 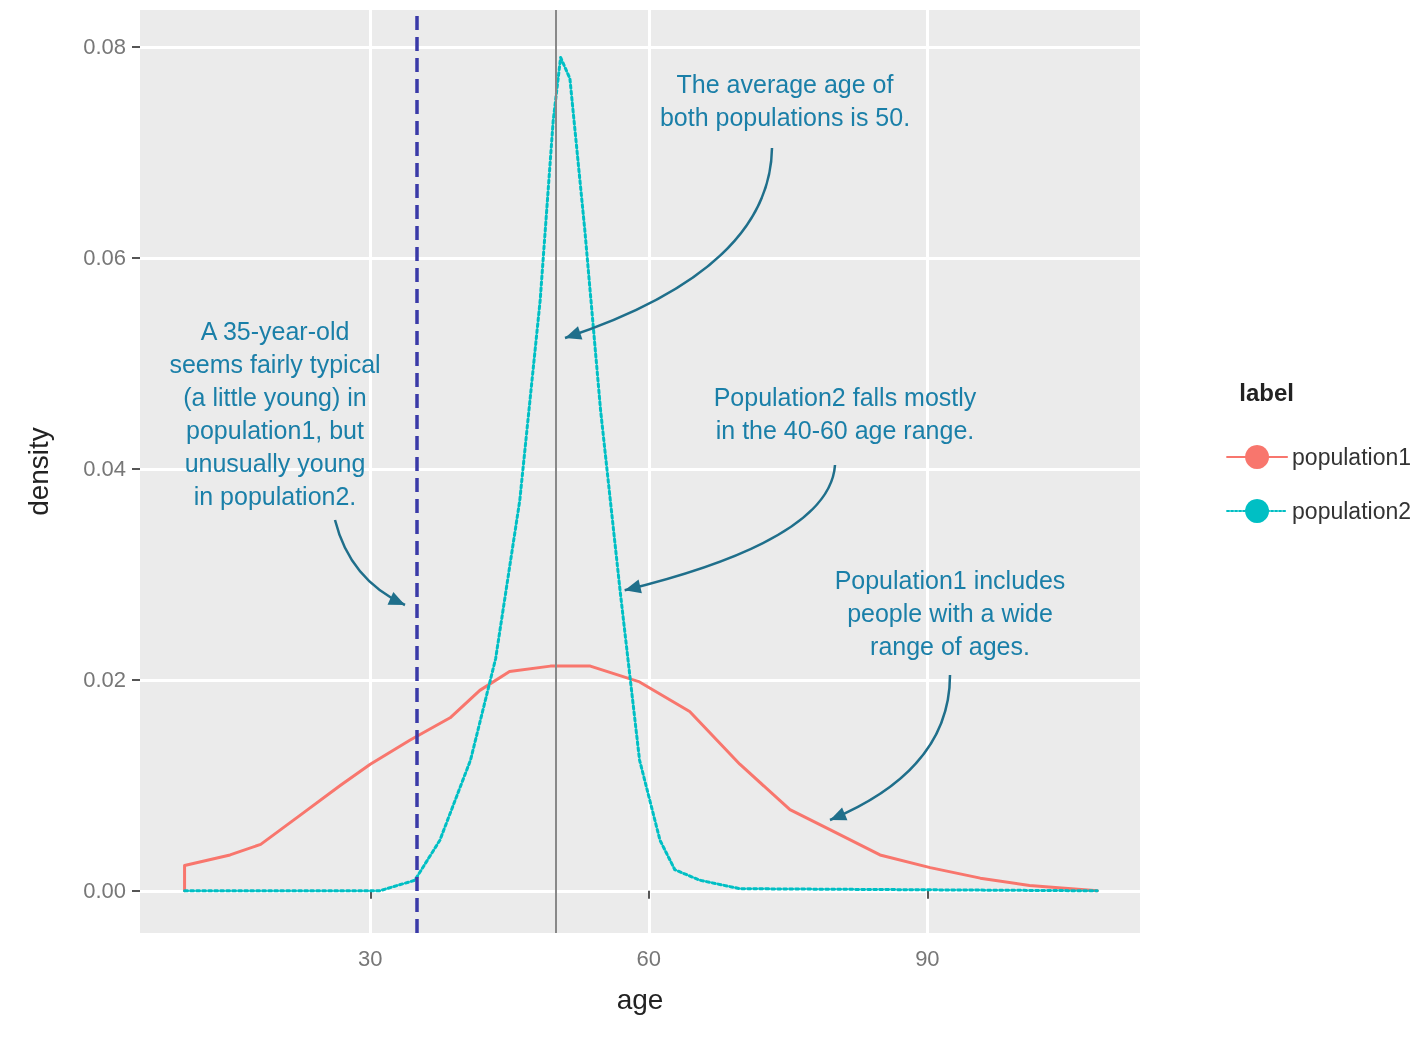 I want to click on annotation: The average age of both populations is 50., so click(x=785, y=101).